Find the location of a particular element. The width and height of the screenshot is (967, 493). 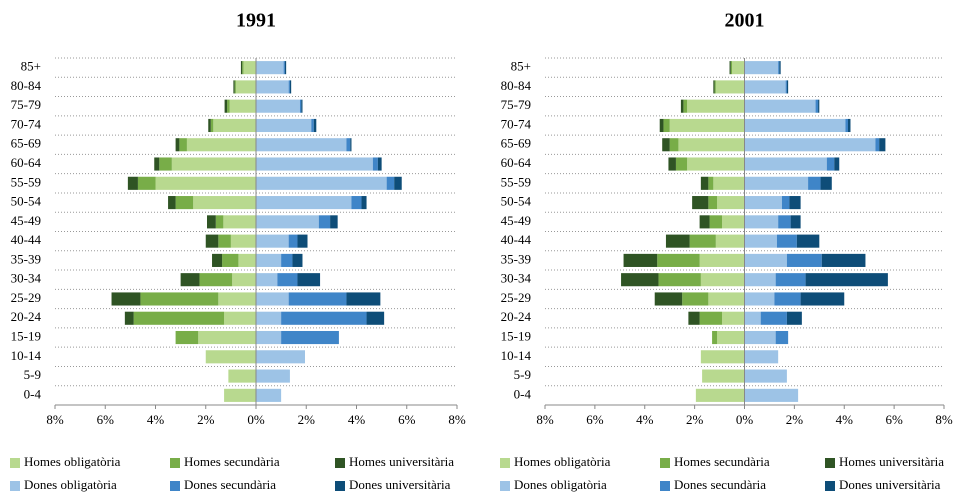

y-tick-label: 60-64 is located at coordinates (26, 162).